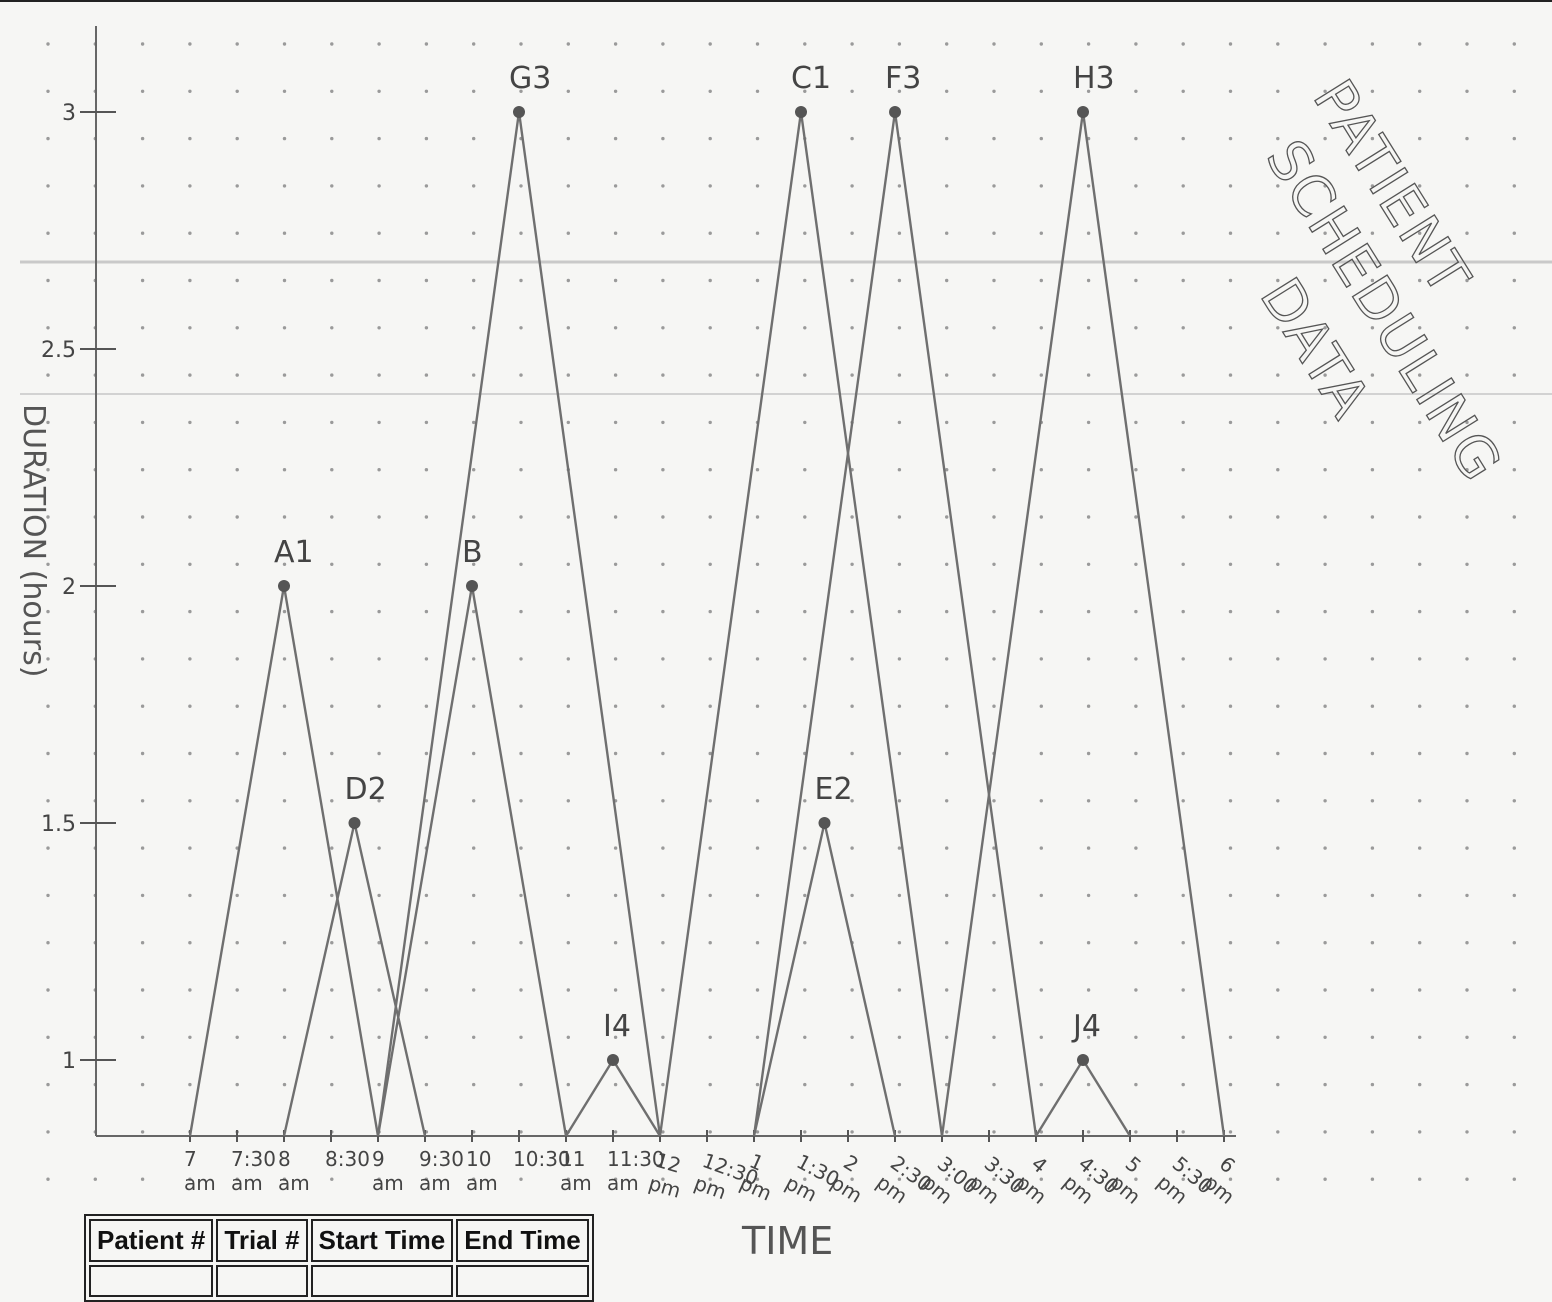 This screenshot has width=1552, height=1302. I want to click on peak-point-b, so click(472, 586).